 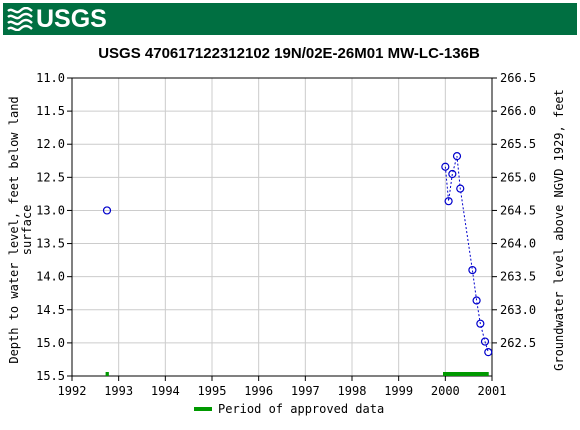 I want to click on x-tick-label: 1999, so click(x=398, y=391).